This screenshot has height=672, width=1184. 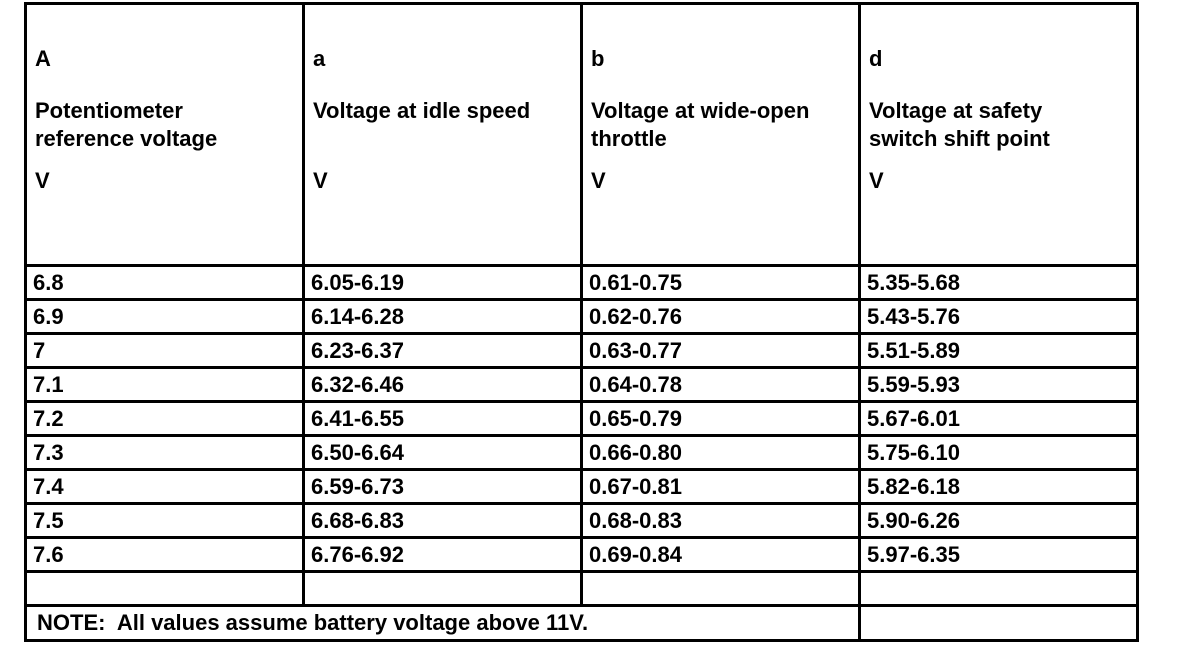 What do you see at coordinates (442, 134) in the screenshot?
I see `header-cell: a Voltage at idle speed V` at bounding box center [442, 134].